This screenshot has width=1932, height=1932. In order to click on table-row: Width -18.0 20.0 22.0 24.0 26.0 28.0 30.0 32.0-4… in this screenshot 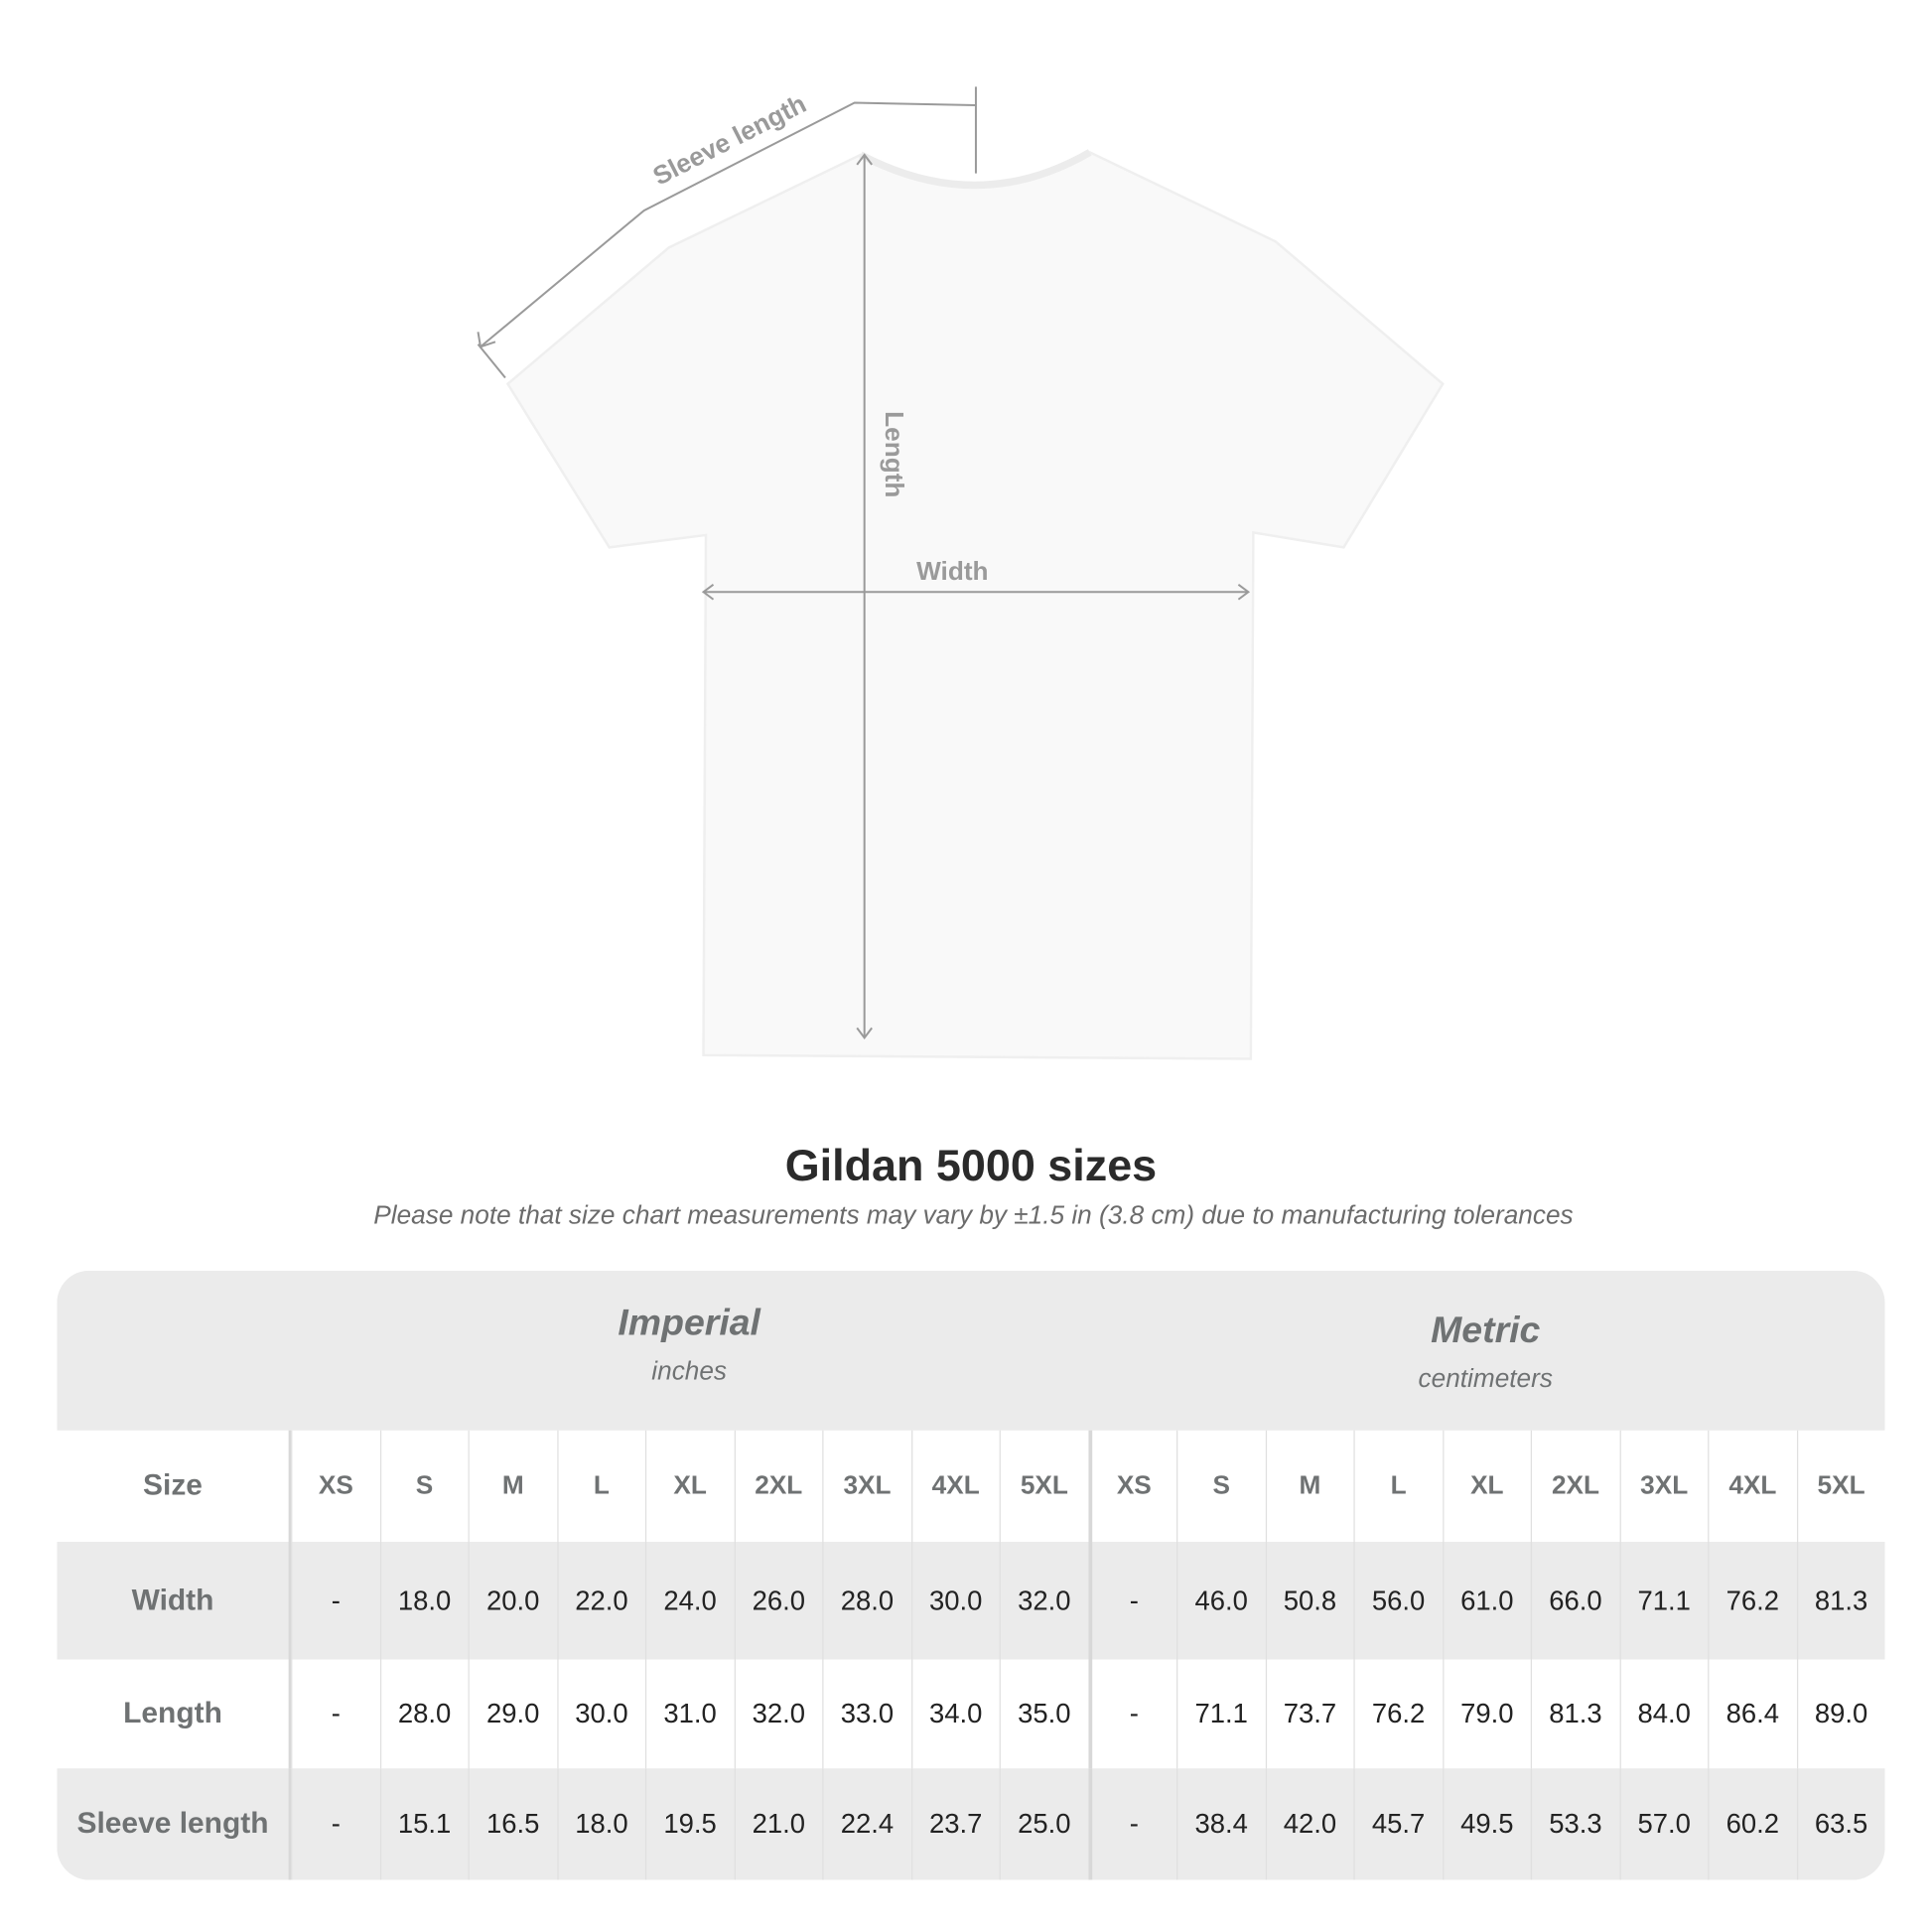, I will do `click(971, 1601)`.